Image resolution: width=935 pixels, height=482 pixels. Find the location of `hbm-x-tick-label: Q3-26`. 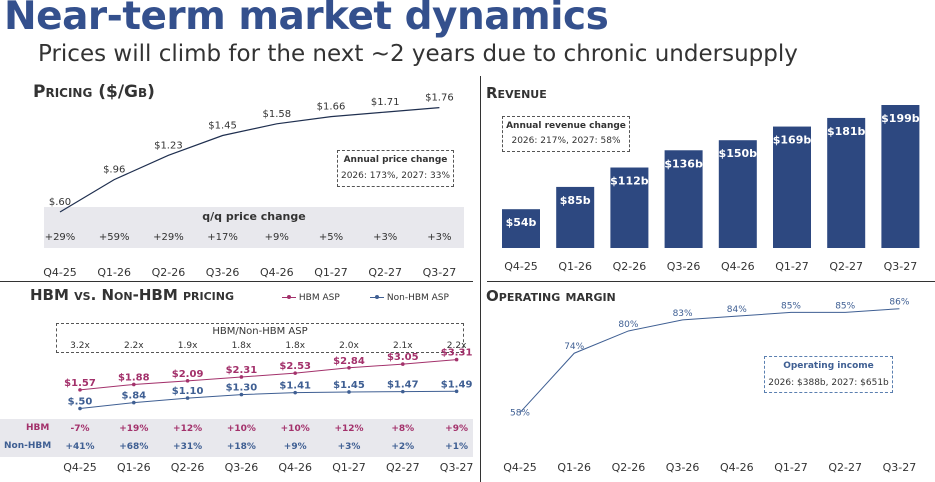

hbm-x-tick-label: Q3-26 is located at coordinates (242, 467).